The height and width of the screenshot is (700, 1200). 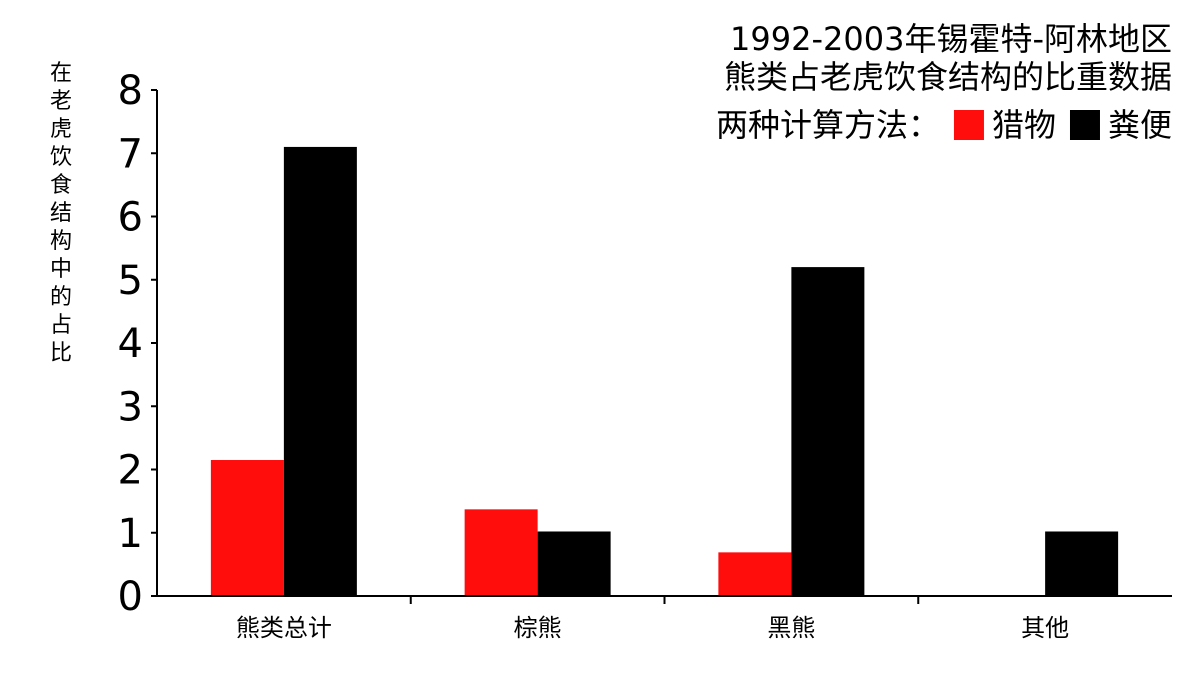 I want to click on y-tick-label: 3, so click(x=130, y=407).